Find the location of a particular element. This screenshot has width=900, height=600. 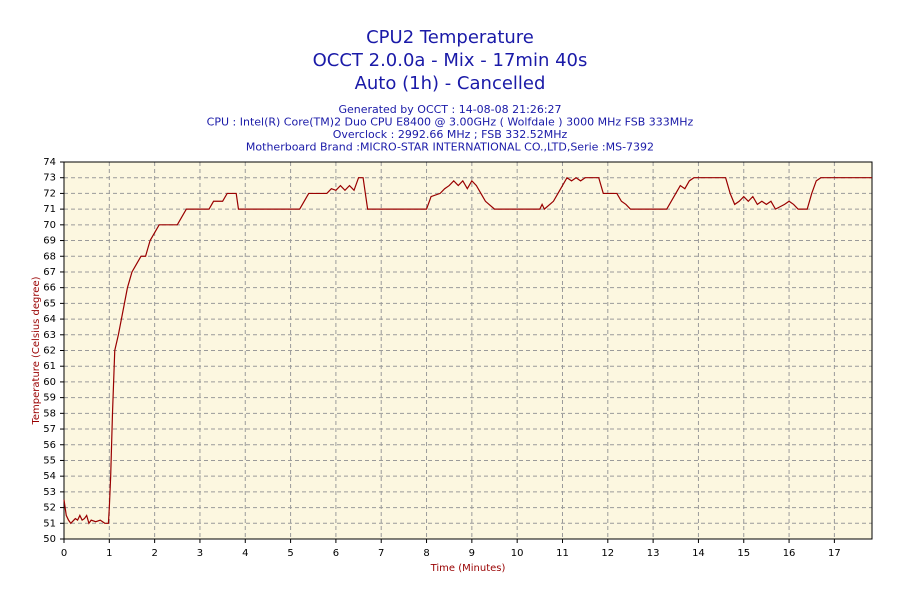

y-tick-label: 71 is located at coordinates (49, 209).